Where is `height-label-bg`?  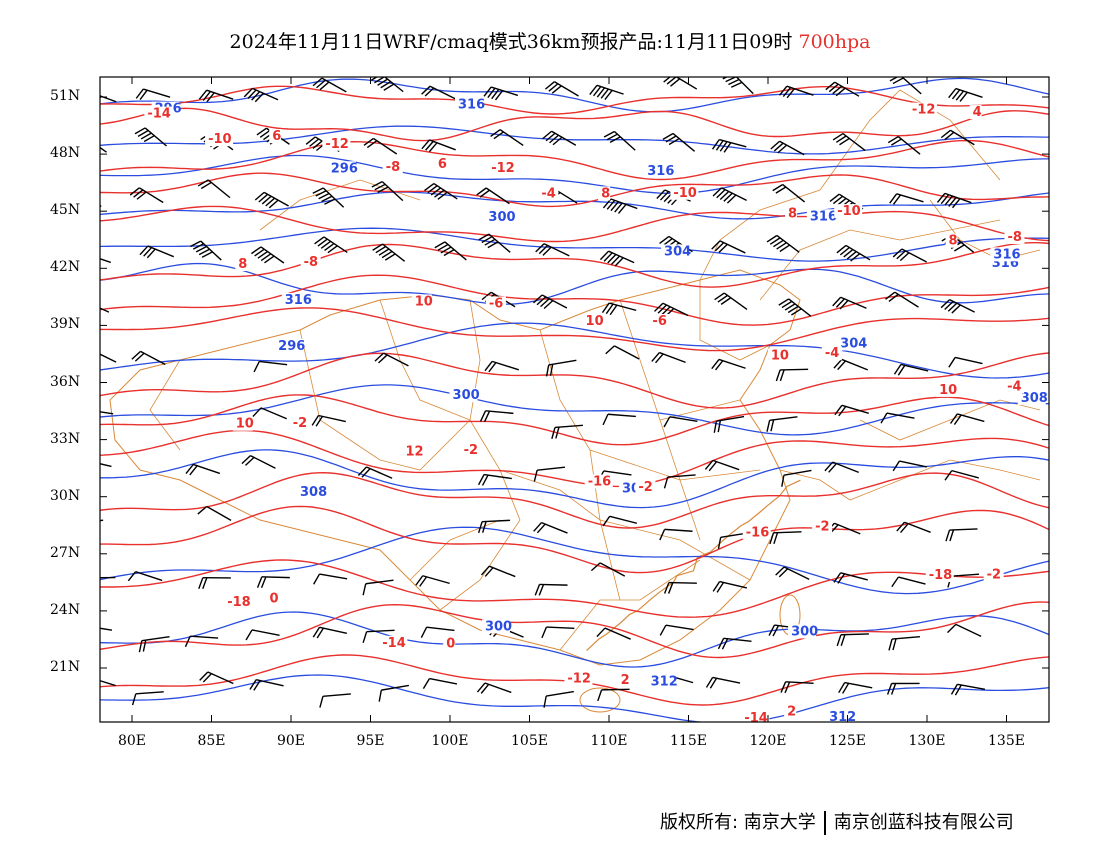
height-label-bg is located at coordinates (495, 626).